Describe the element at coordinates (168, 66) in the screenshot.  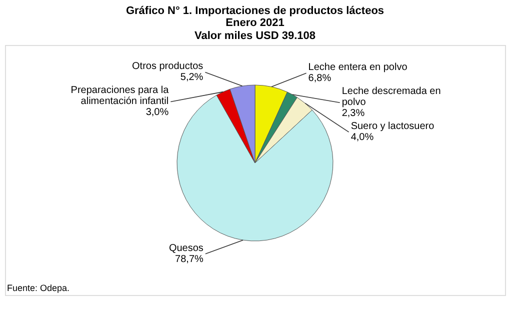
I see `slice-label: Otros productos` at that location.